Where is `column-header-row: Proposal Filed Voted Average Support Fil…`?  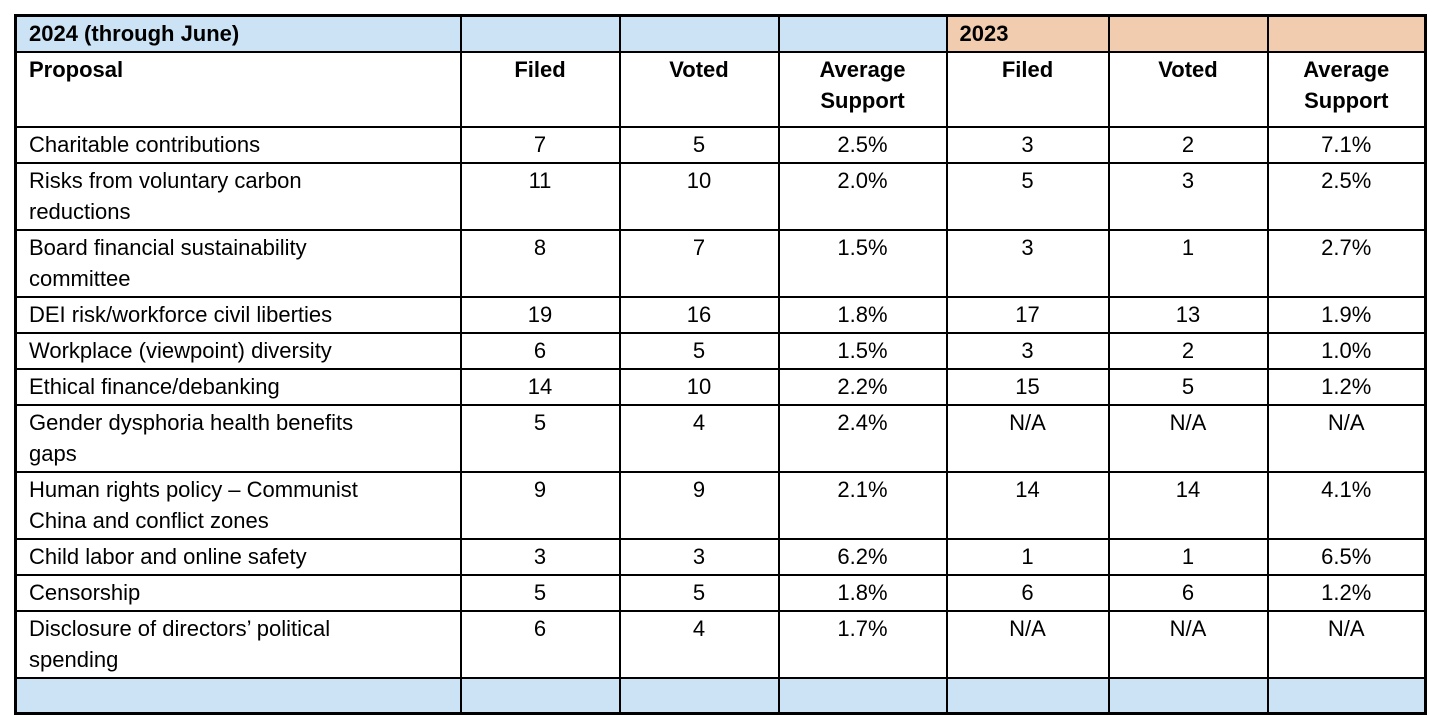
column-header-row: Proposal Filed Voted Average Support Fil… is located at coordinates (720, 89).